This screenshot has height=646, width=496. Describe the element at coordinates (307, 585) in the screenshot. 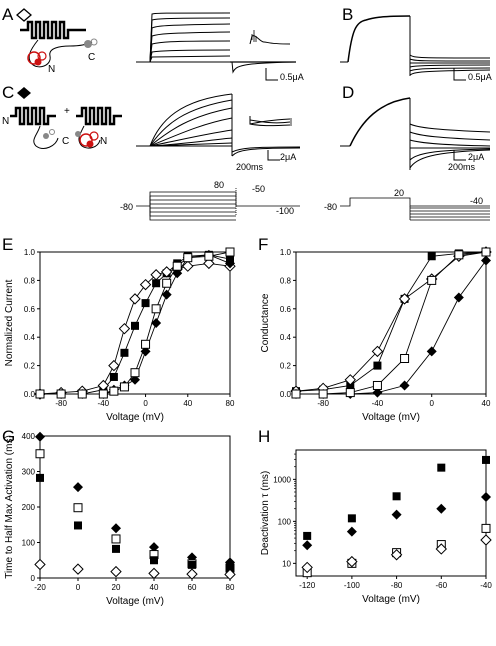

I see `x-tick-label: -120` at that location.